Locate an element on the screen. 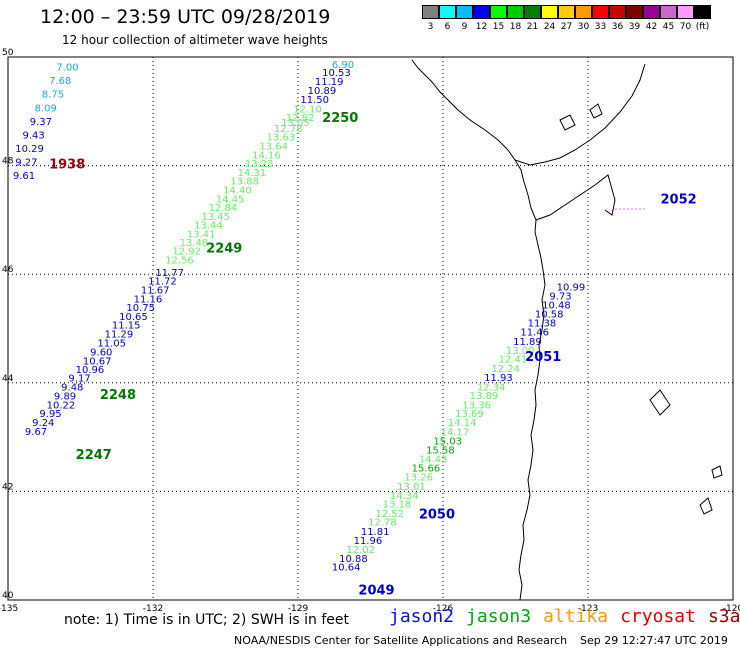 The height and width of the screenshot is (650, 740). wave-height-label: 14.17 is located at coordinates (455, 432).